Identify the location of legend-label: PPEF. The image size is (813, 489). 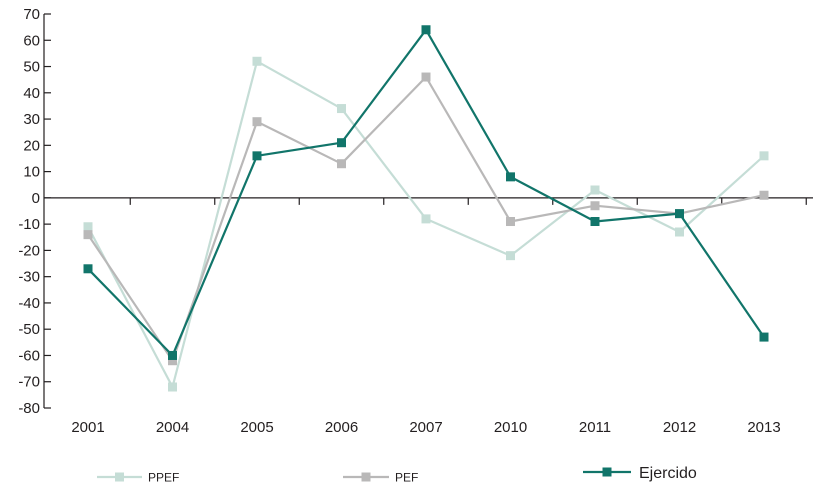
(163, 477).